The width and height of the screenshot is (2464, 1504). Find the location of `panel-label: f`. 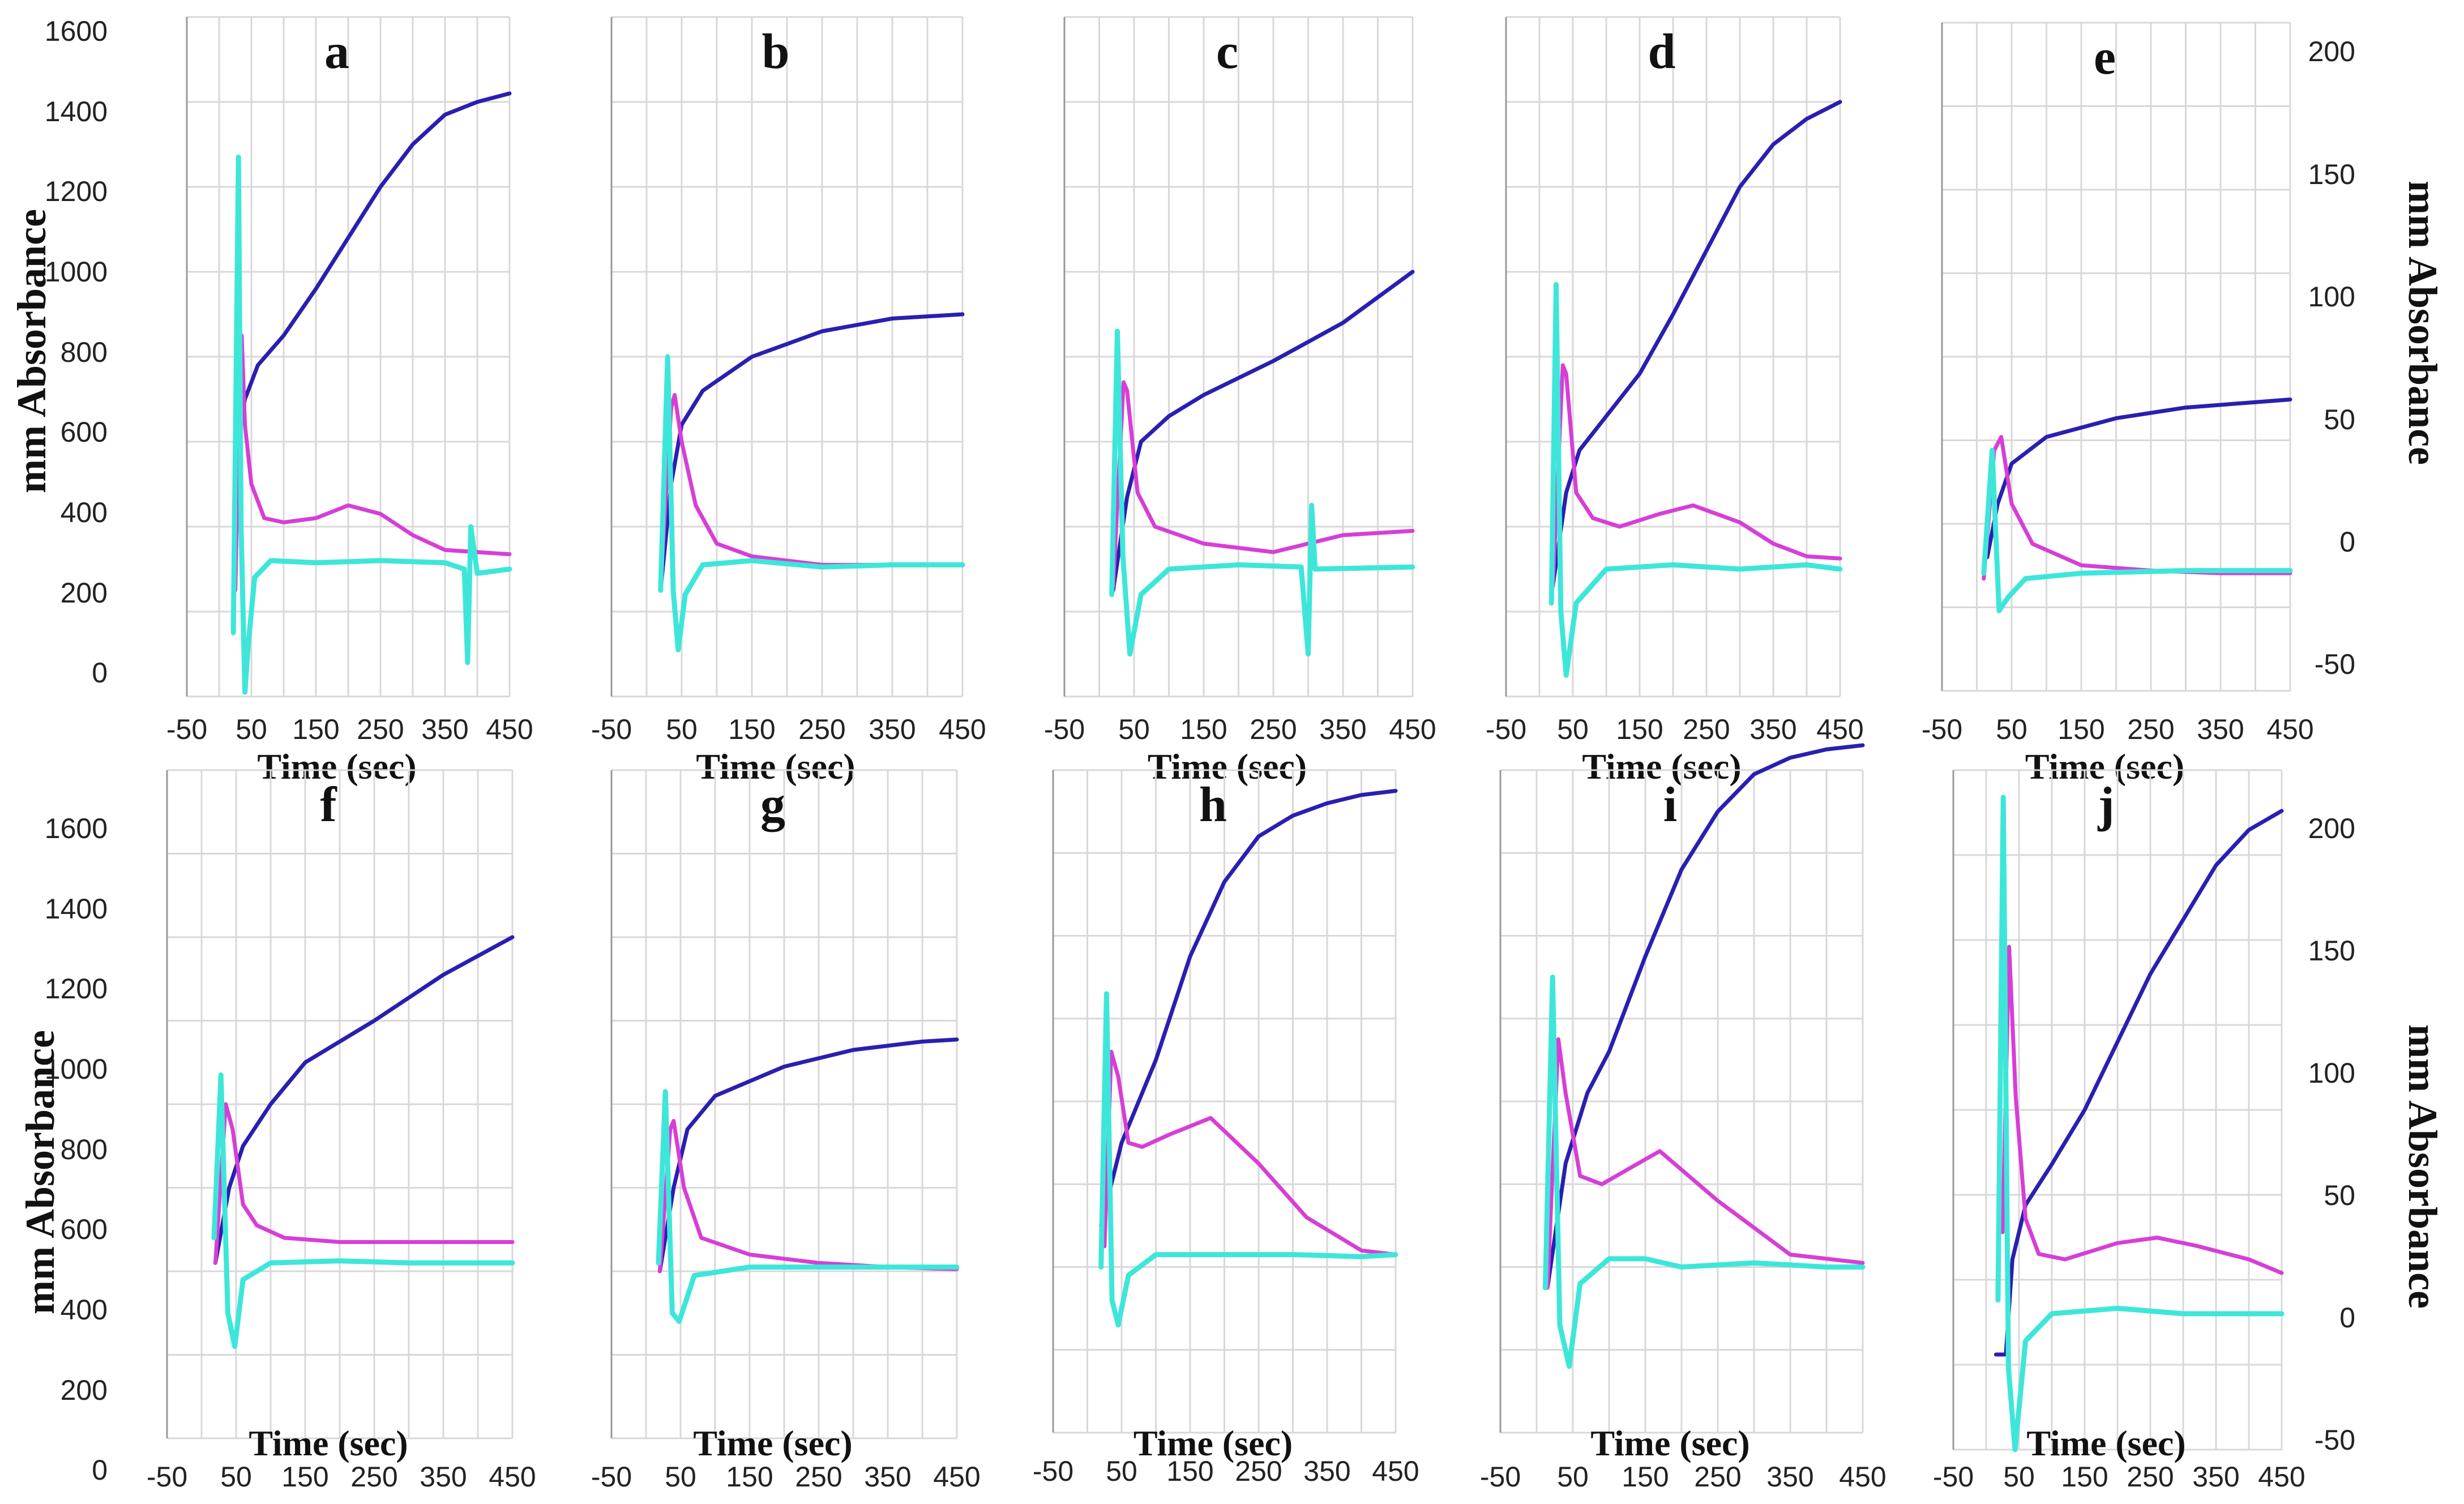

panel-label: f is located at coordinates (328, 805).